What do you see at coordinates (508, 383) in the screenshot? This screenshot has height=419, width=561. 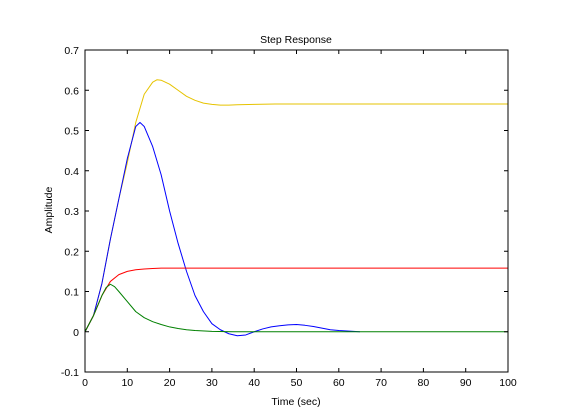 I see `x-tick-label: 100` at bounding box center [508, 383].